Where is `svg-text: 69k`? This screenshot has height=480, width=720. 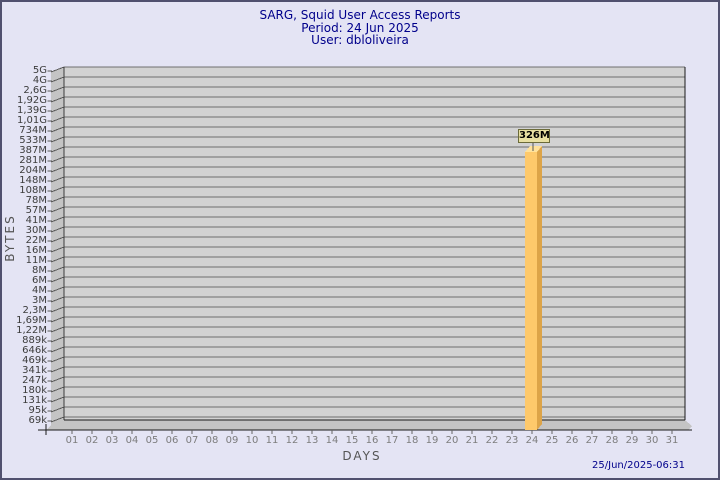
svg-text: 69k is located at coordinates (37, 420).